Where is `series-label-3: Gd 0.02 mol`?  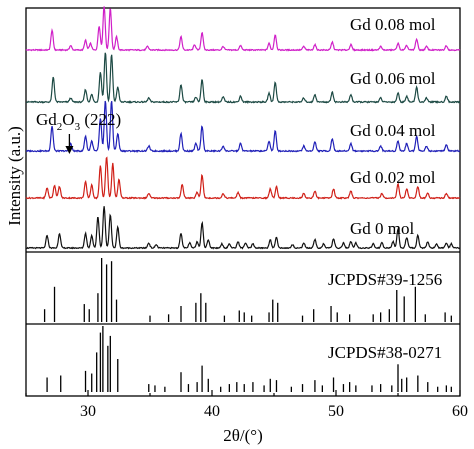
series-label-3: Gd 0.02 mol is located at coordinates (393, 177).